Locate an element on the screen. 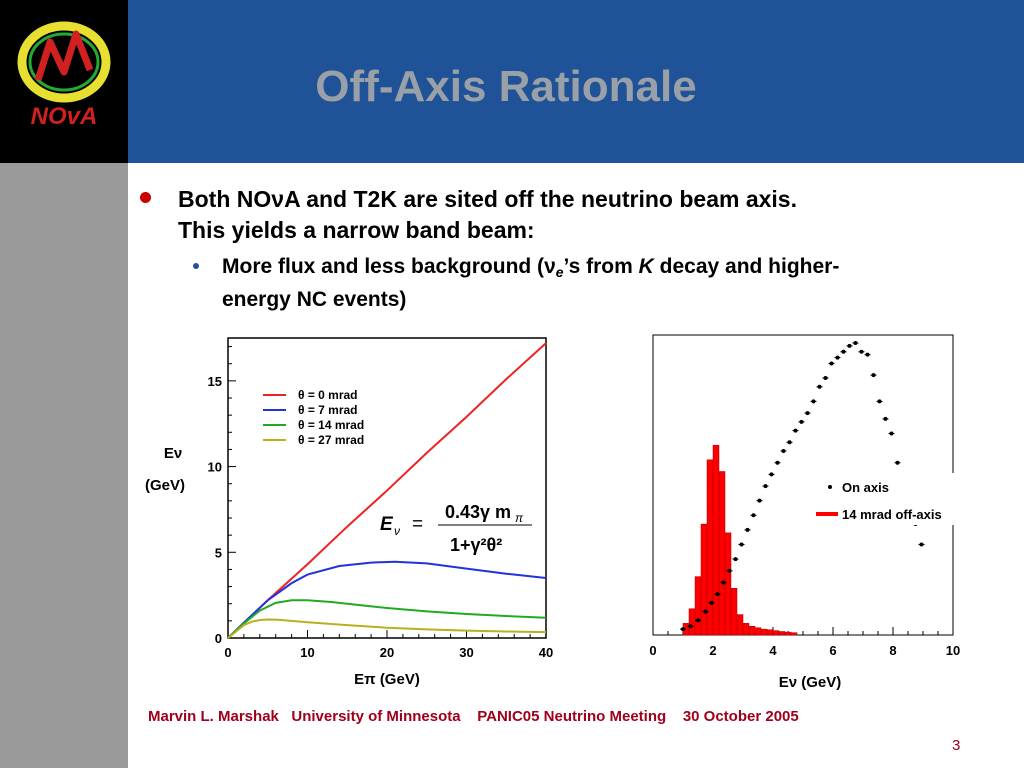 This screenshot has width=1024, height=768. nova-logo-graphic: NOvA is located at coordinates (64, 75).